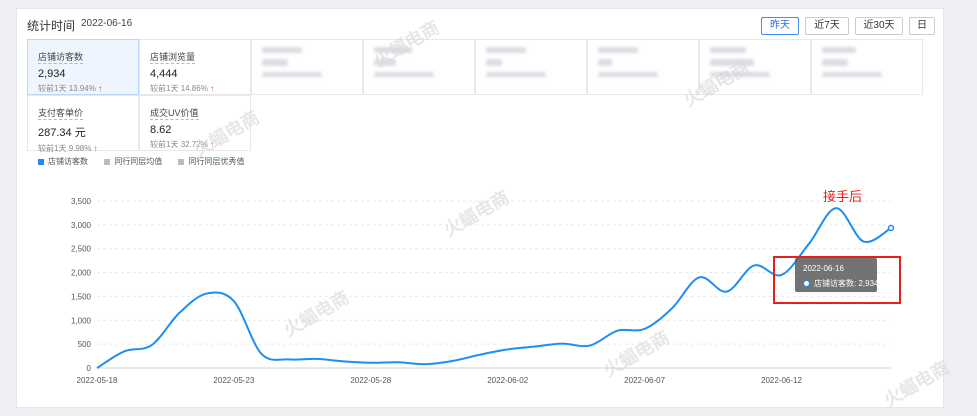 Image resolution: width=977 pixels, height=416 pixels. What do you see at coordinates (507, 380) in the screenshot?
I see `x-tick-label: 2022-06-02` at bounding box center [507, 380].